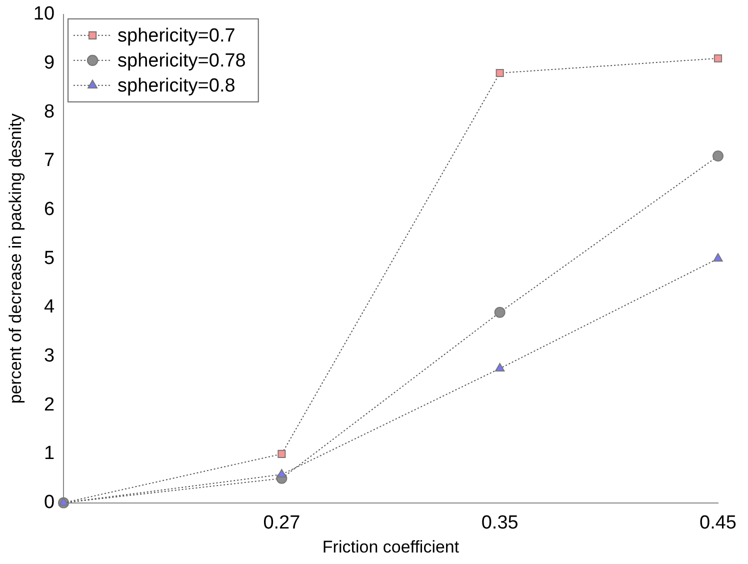 The width and height of the screenshot is (748, 564). What do you see at coordinates (49, 453) in the screenshot?
I see `y-tick-label: 1` at bounding box center [49, 453].